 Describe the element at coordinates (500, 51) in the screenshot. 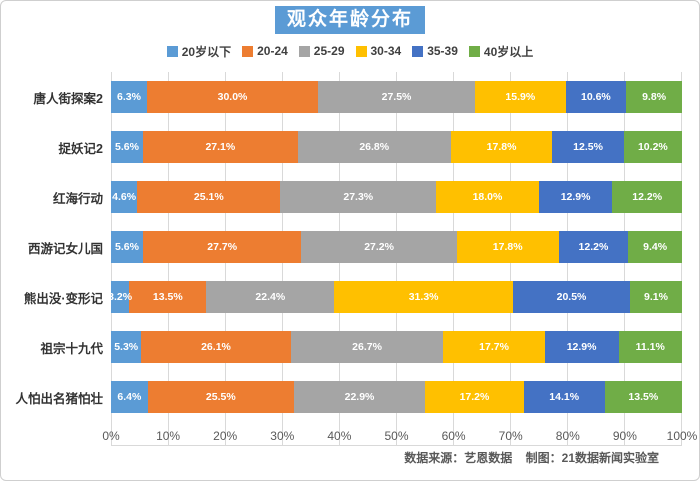

I see `legend-item: 40岁以上` at that location.